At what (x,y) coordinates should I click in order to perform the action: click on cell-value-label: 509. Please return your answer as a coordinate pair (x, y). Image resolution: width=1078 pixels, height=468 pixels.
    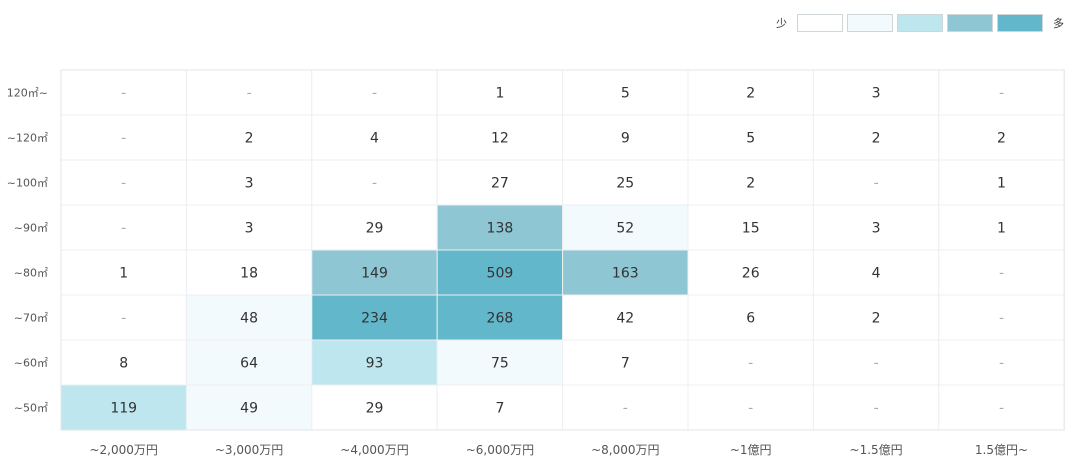
    Looking at the image, I should click on (500, 274).